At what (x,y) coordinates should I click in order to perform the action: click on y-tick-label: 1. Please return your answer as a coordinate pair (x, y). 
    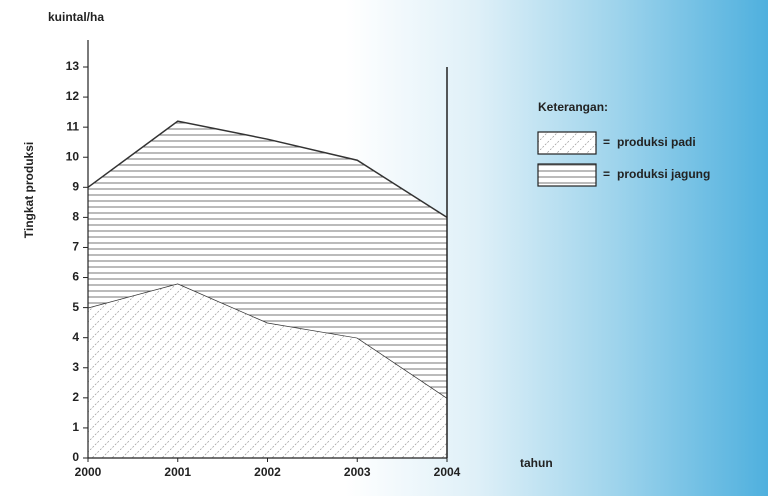
    Looking at the image, I should click on (75, 427).